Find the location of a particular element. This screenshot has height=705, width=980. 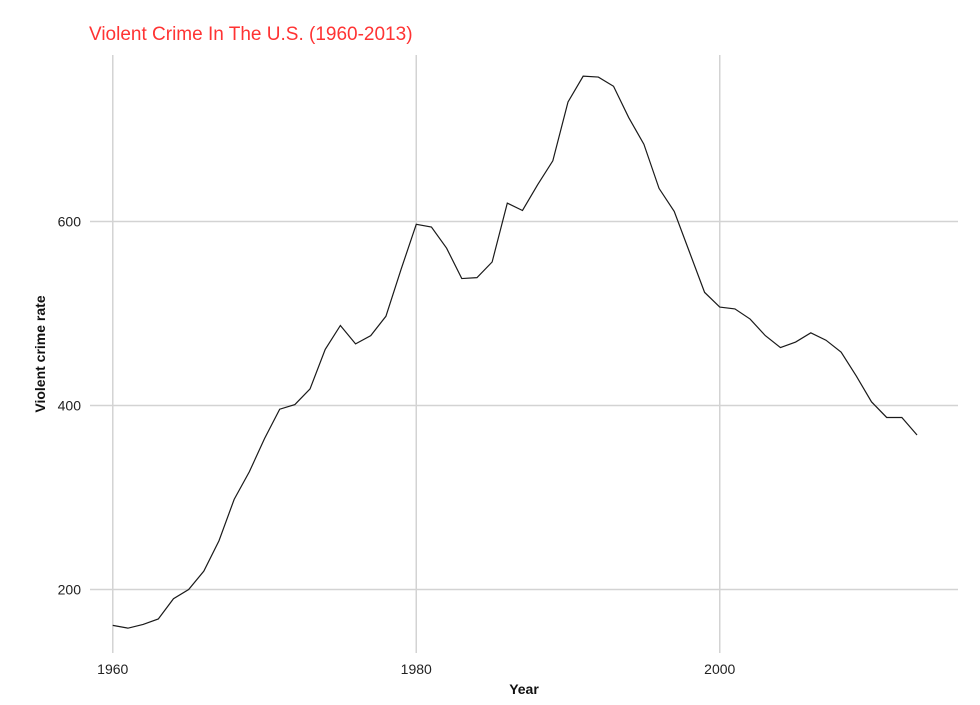

x-tick-label-1980: 1980 is located at coordinates (416, 669).